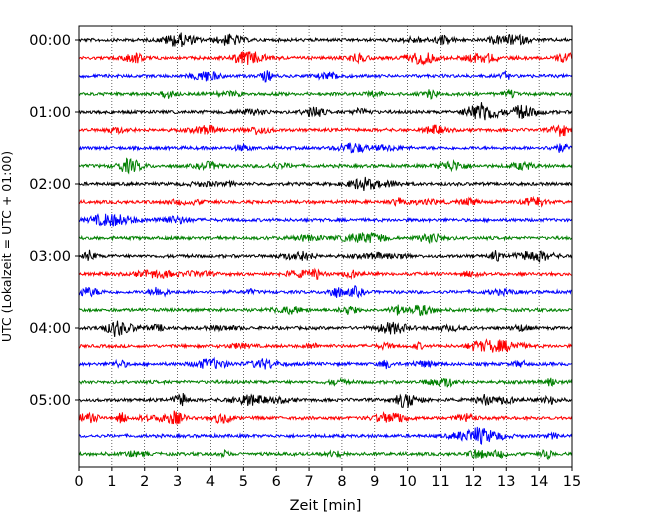  What do you see at coordinates (325, 310) in the screenshot?
I see `trace-03:45` at bounding box center [325, 310].